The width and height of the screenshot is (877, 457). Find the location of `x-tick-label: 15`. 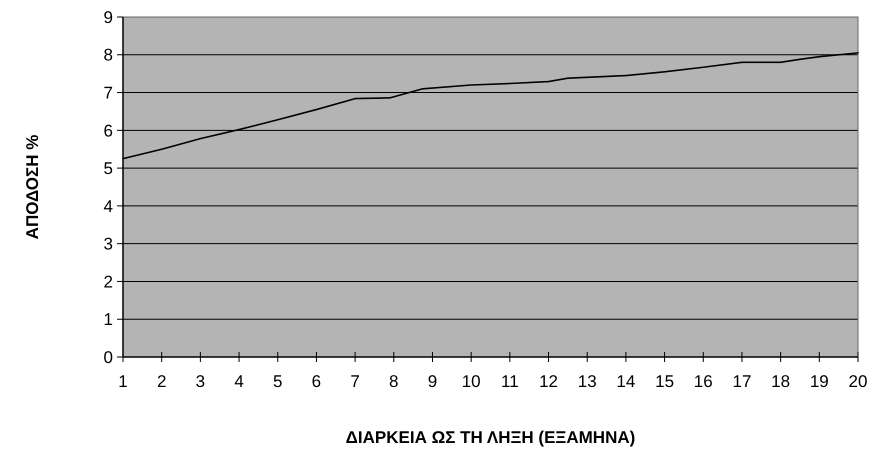

x-tick-label: 15 is located at coordinates (664, 381).